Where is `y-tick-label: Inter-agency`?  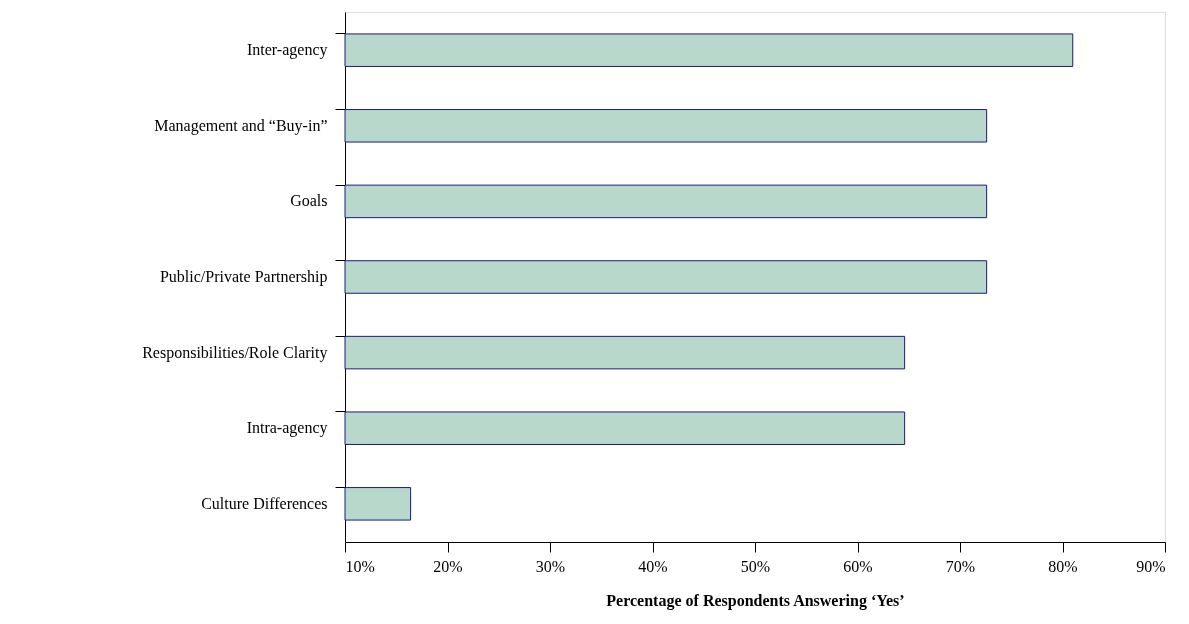
y-tick-label: Inter-agency is located at coordinates (287, 50).